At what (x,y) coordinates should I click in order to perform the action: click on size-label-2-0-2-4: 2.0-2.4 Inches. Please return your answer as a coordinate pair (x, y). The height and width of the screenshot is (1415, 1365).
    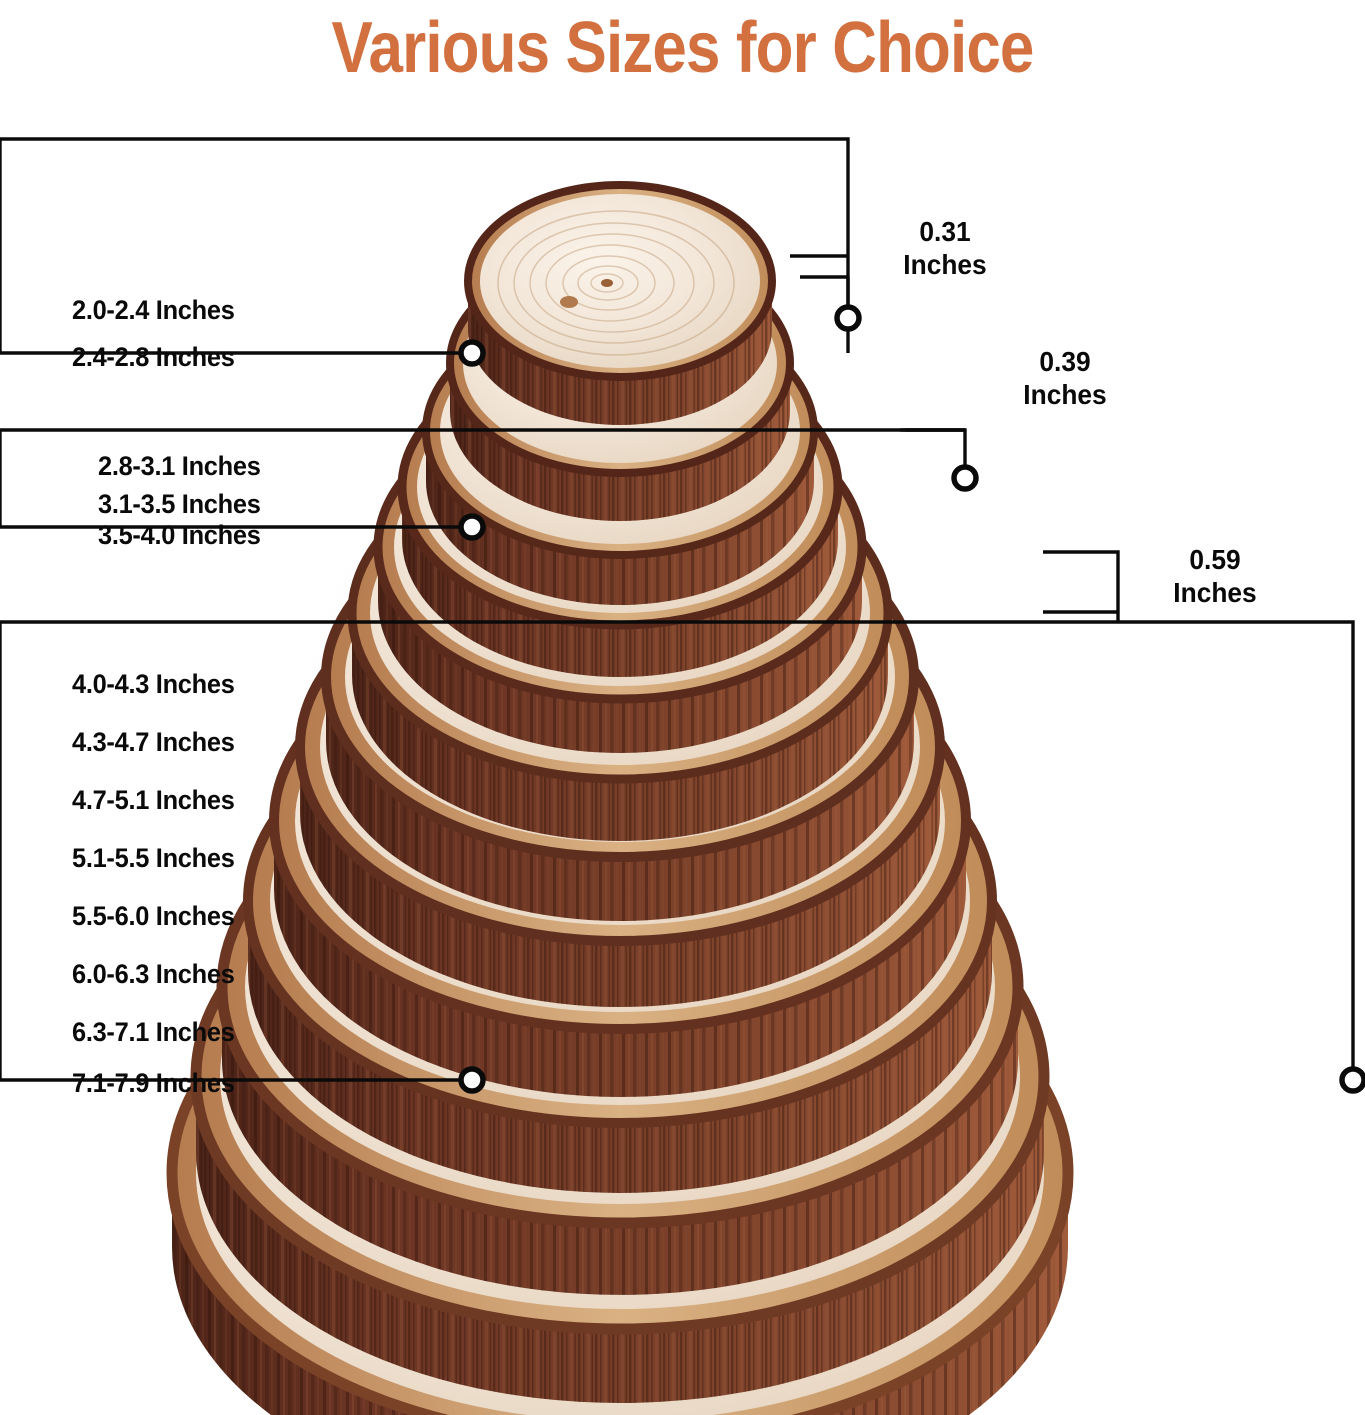
    Looking at the image, I should click on (153, 310).